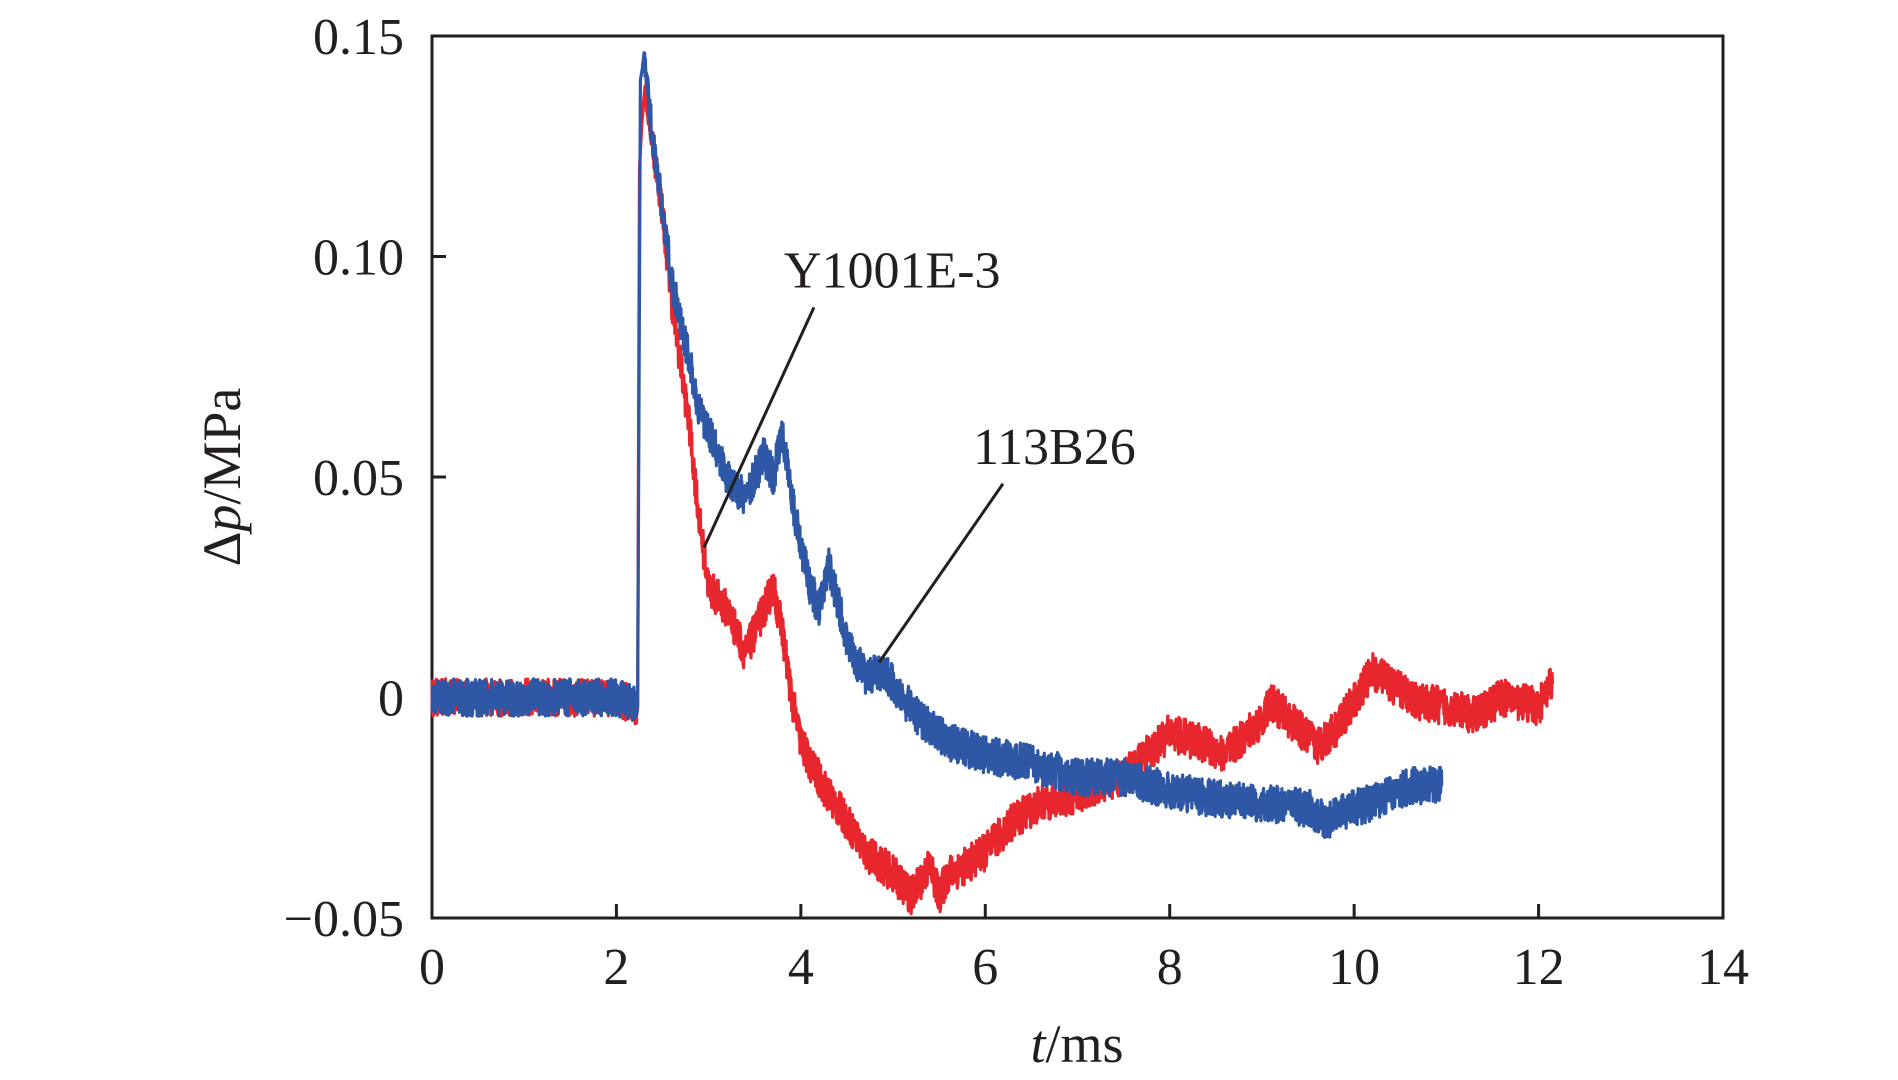  Describe the element at coordinates (358, 37) in the screenshot. I see `y-tick-label: 0.15` at that location.